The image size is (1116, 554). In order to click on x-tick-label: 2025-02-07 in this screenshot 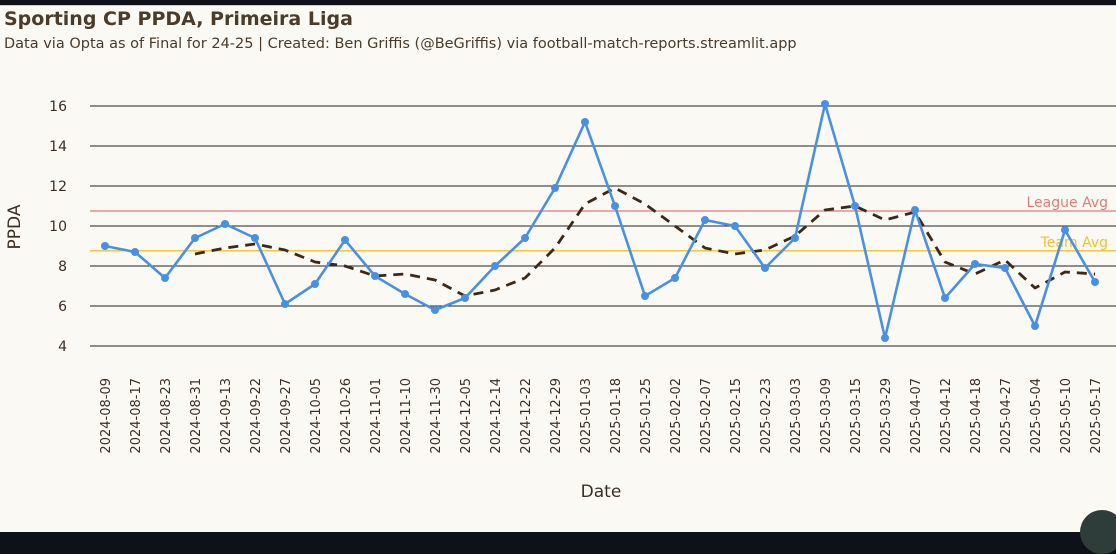, I will do `click(706, 416)`.